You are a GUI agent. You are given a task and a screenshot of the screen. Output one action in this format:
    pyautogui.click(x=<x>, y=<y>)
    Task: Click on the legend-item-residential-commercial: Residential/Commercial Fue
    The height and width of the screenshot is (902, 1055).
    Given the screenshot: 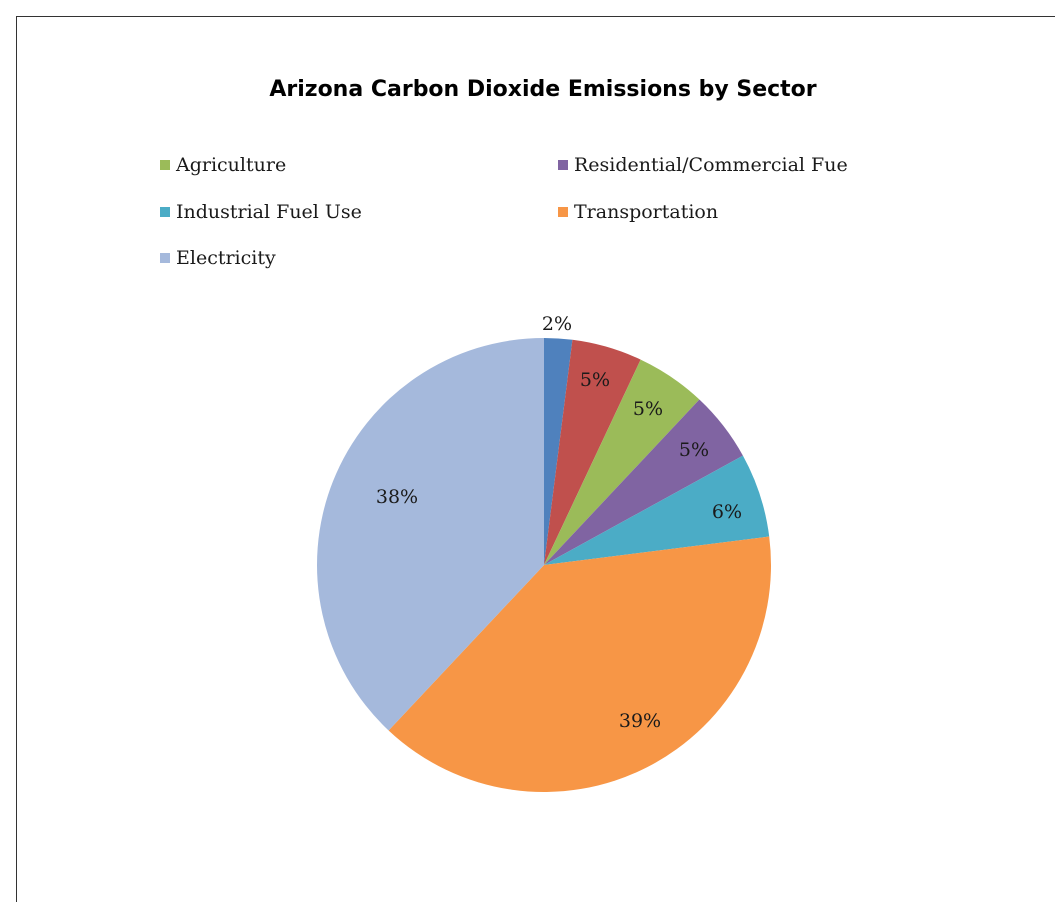 What is the action you would take?
    pyautogui.click(x=703, y=165)
    